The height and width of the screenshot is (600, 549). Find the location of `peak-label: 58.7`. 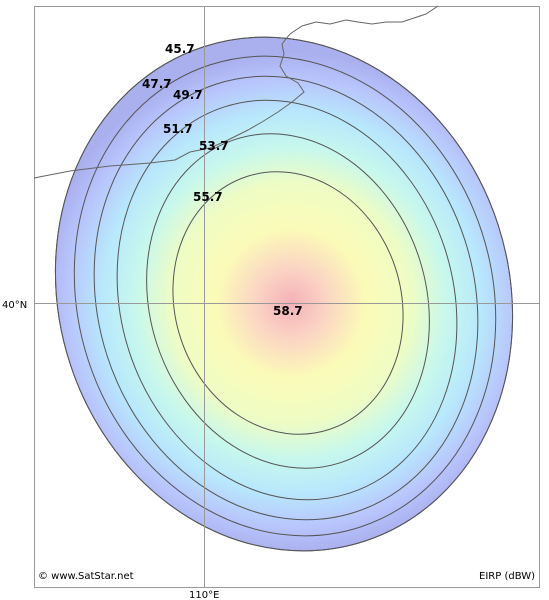

peak-label: 58.7 is located at coordinates (288, 311).